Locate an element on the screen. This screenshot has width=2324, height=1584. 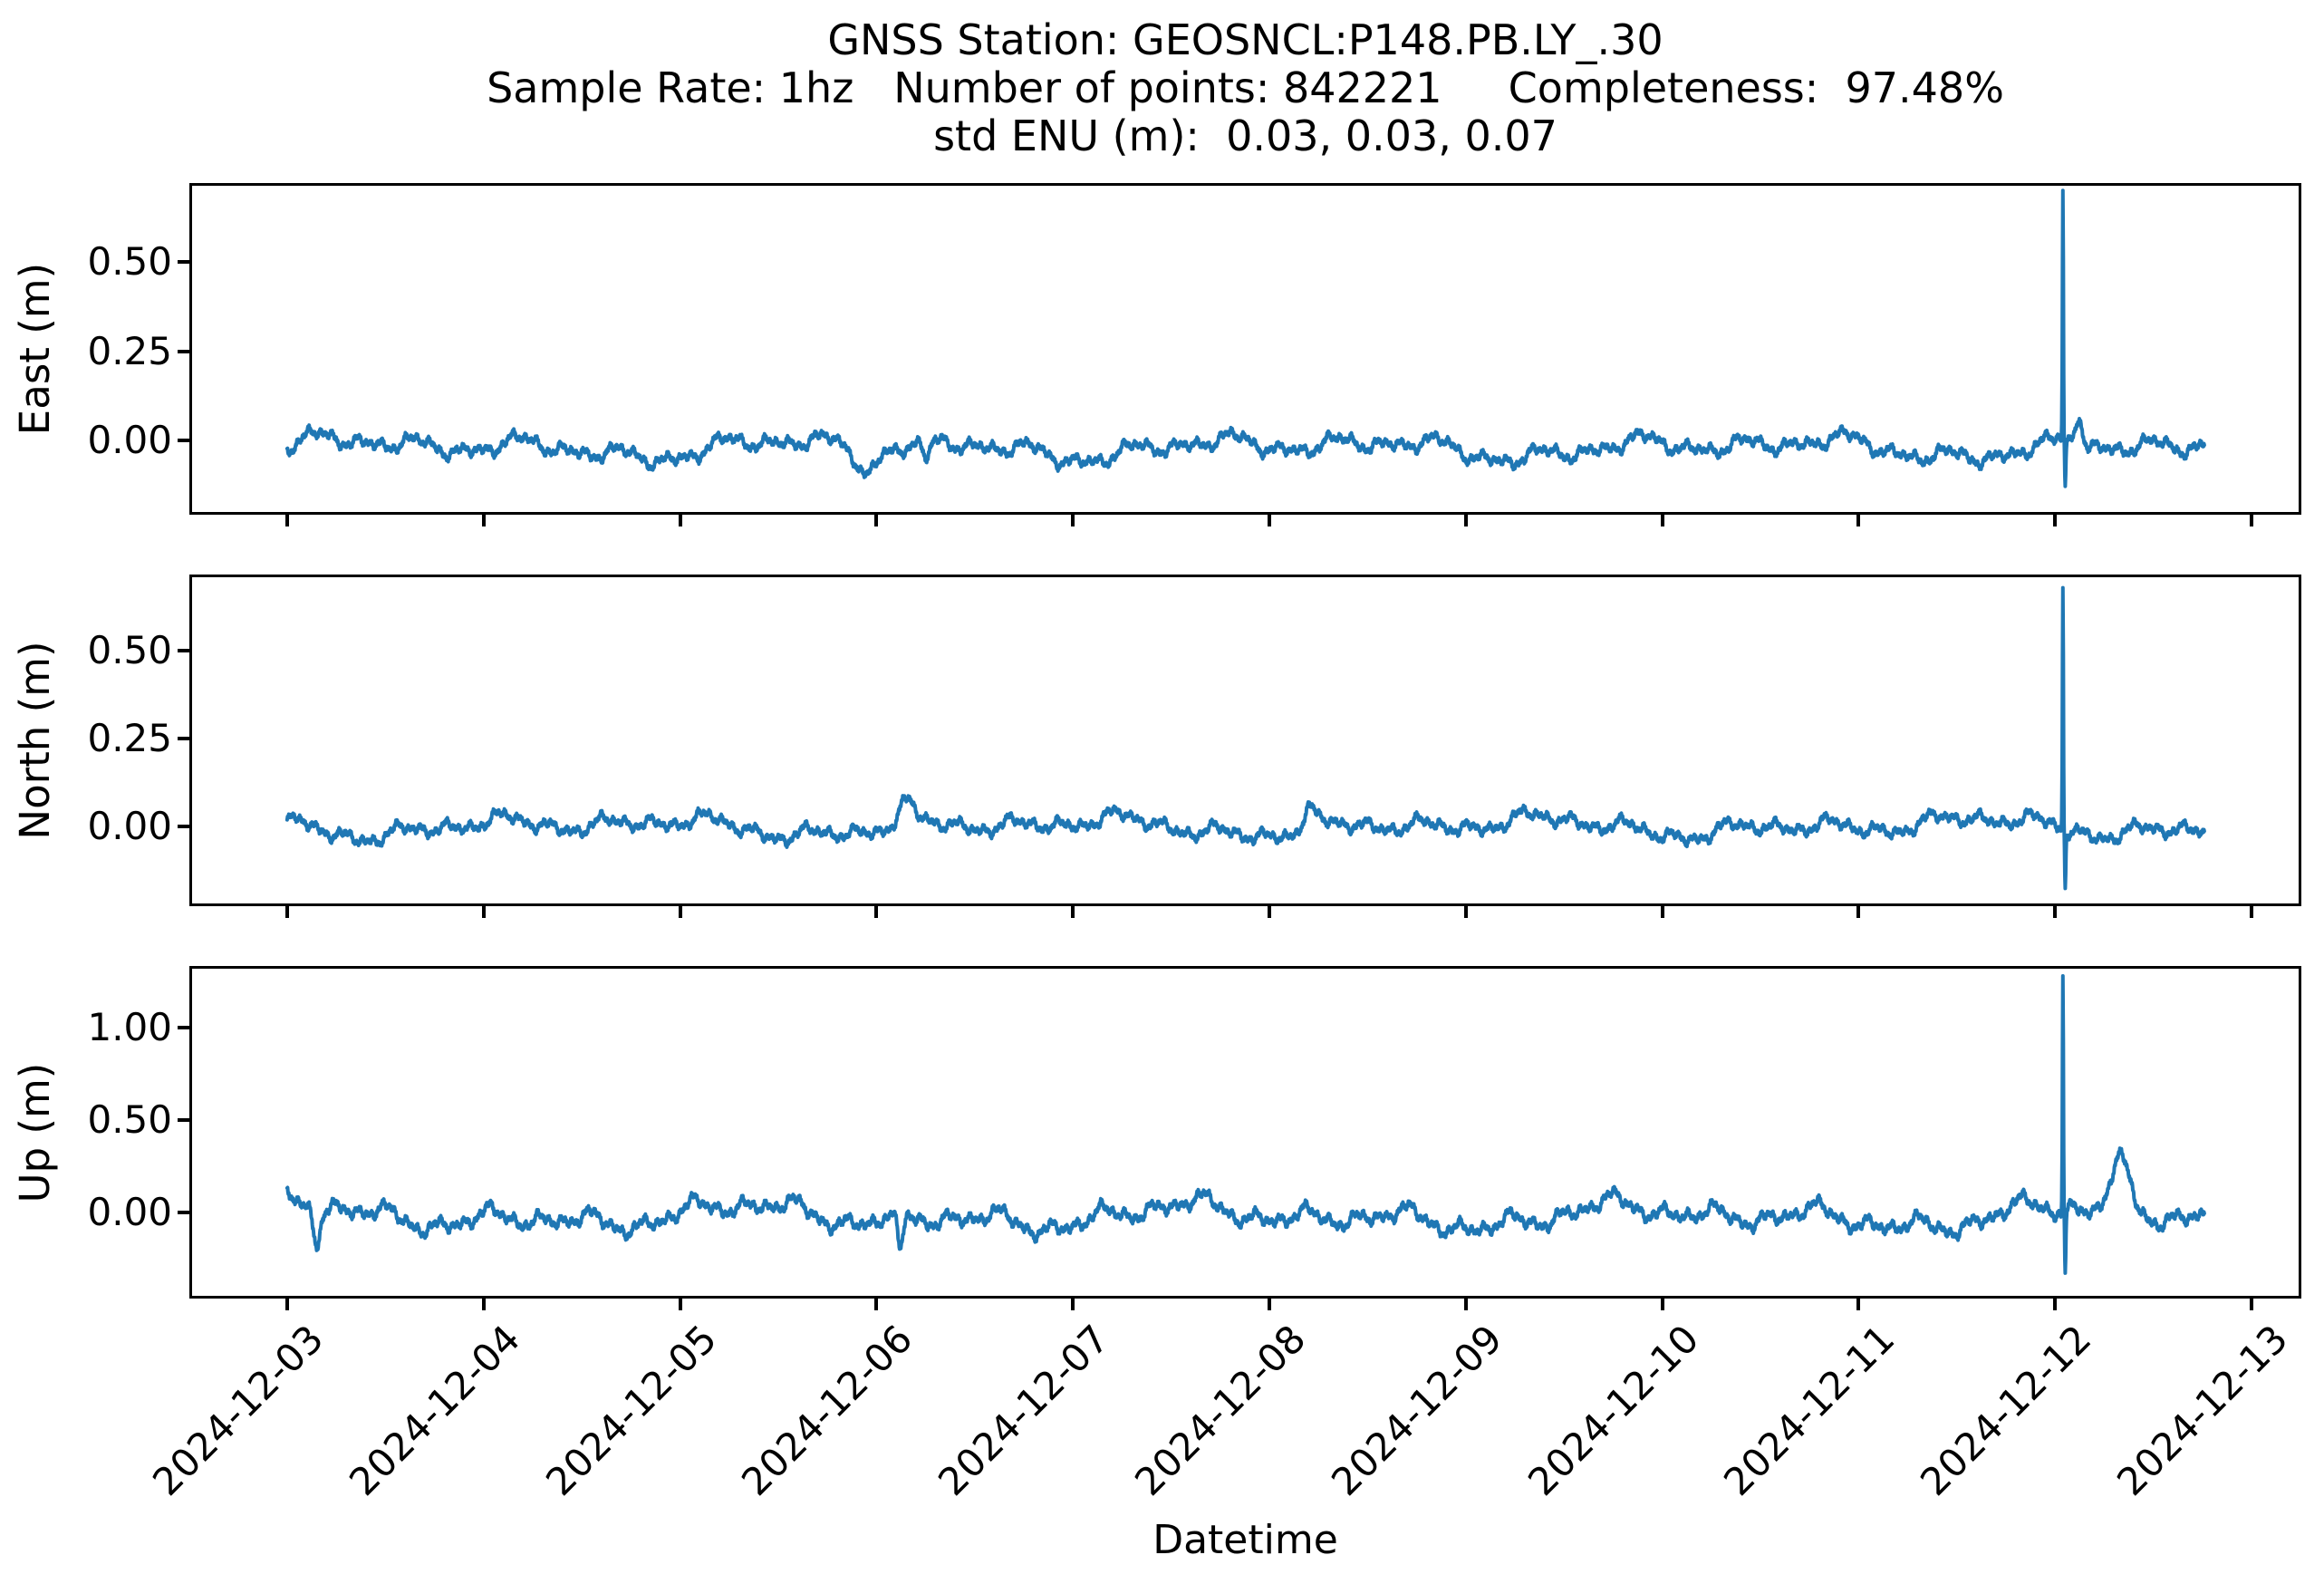
east-ytick-label: 0.50 is located at coordinates (129, 261).